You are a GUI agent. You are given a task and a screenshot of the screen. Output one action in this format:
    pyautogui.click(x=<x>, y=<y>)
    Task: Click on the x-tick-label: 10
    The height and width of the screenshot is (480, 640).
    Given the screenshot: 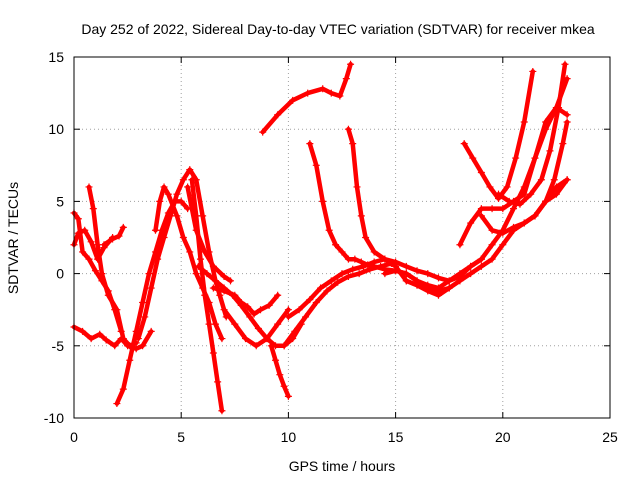 What is the action you would take?
    pyautogui.click(x=289, y=437)
    